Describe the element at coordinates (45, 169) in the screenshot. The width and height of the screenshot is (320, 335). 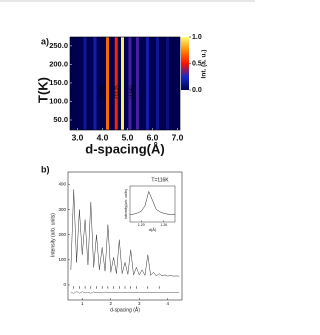
I see `panel-label: b)` at that location.